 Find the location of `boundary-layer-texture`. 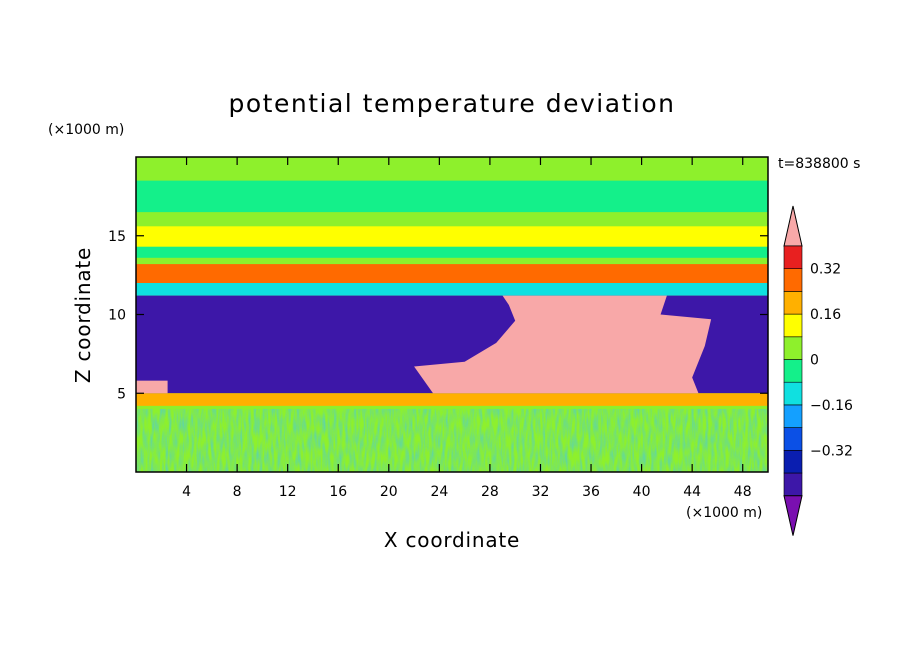

boundary-layer-texture is located at coordinates (452, 440).